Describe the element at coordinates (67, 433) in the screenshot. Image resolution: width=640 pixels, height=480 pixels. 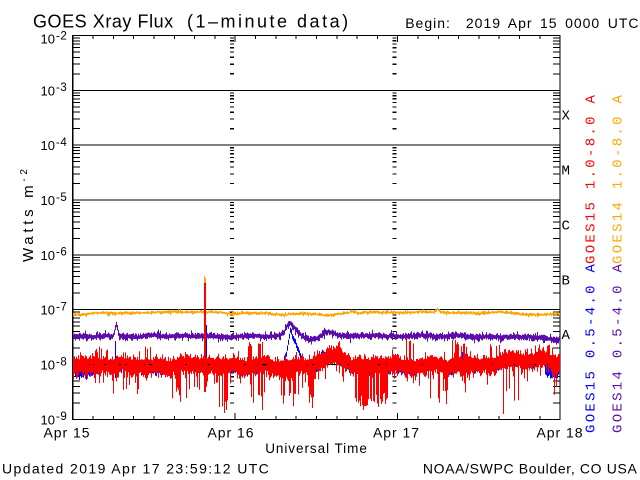
I see `svg-text: Apr 15` at that location.